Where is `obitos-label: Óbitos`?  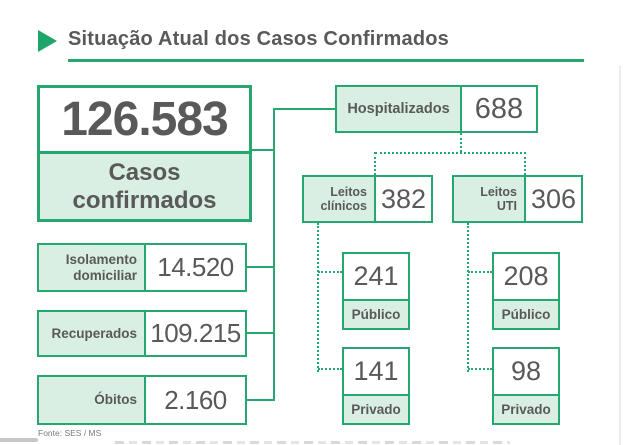
obitos-label: Óbitos is located at coordinates (92, 400).